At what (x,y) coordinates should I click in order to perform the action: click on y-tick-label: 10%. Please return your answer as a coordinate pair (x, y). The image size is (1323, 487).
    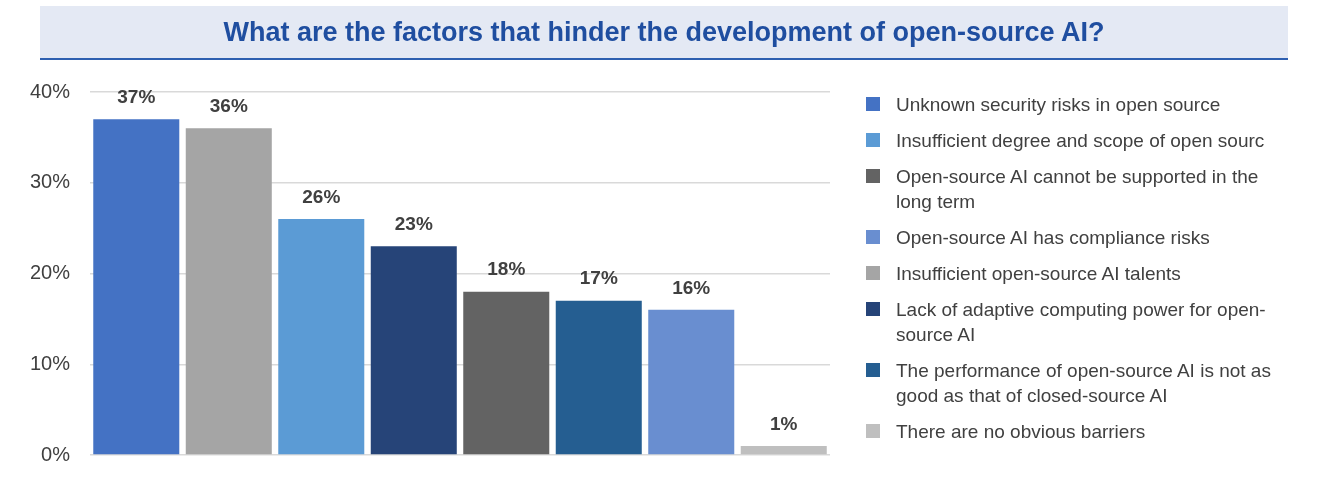
    Looking at the image, I should click on (50, 362).